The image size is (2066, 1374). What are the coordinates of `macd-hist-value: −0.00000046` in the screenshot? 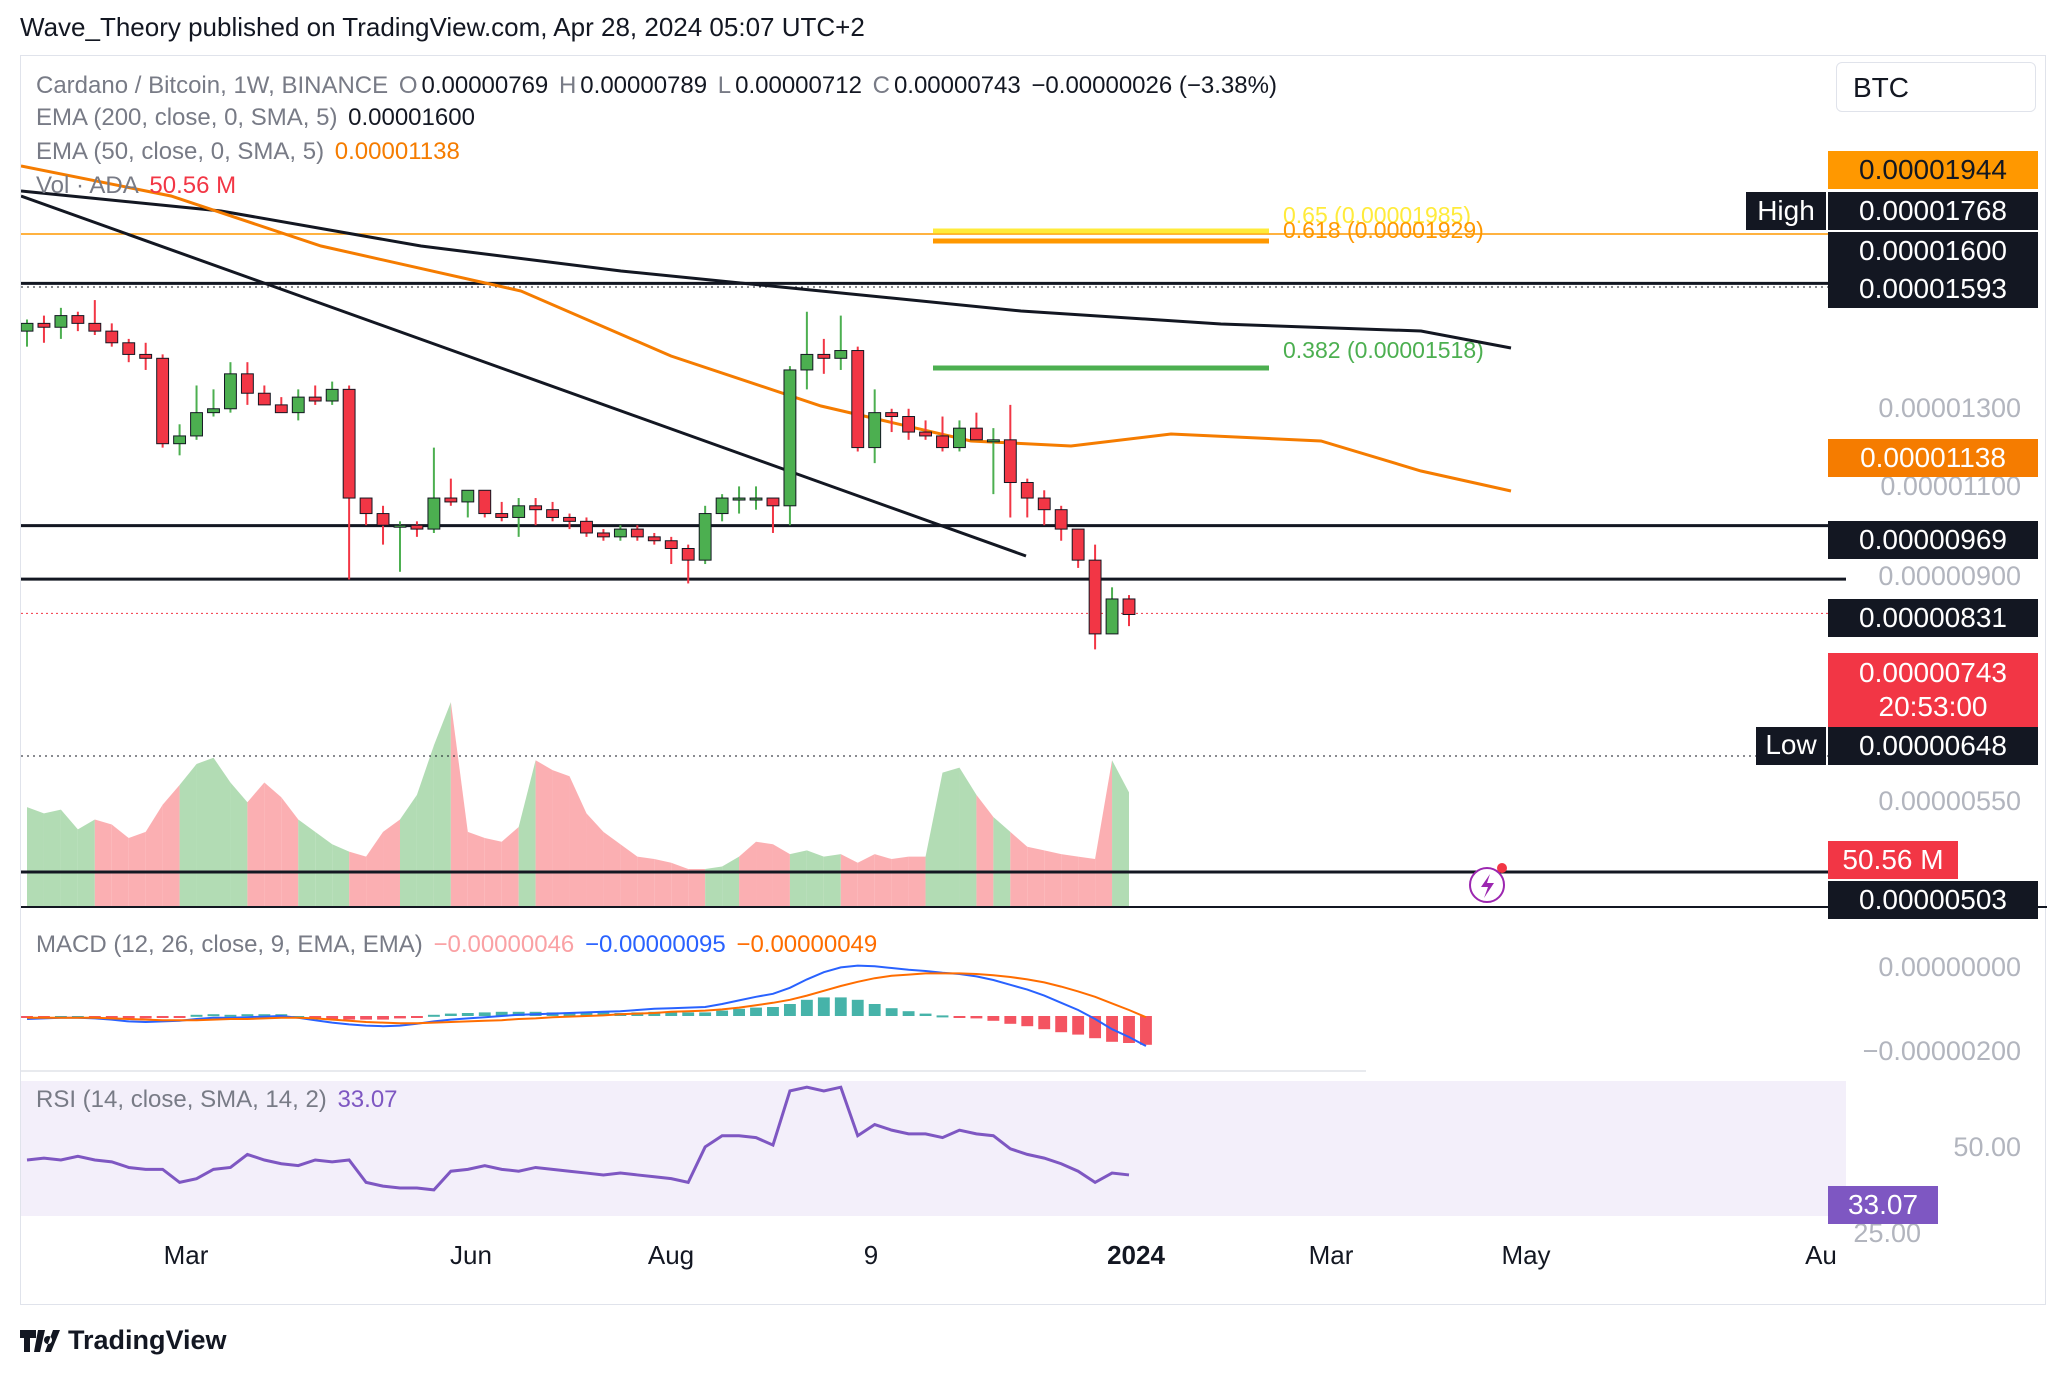 It's located at (504, 944).